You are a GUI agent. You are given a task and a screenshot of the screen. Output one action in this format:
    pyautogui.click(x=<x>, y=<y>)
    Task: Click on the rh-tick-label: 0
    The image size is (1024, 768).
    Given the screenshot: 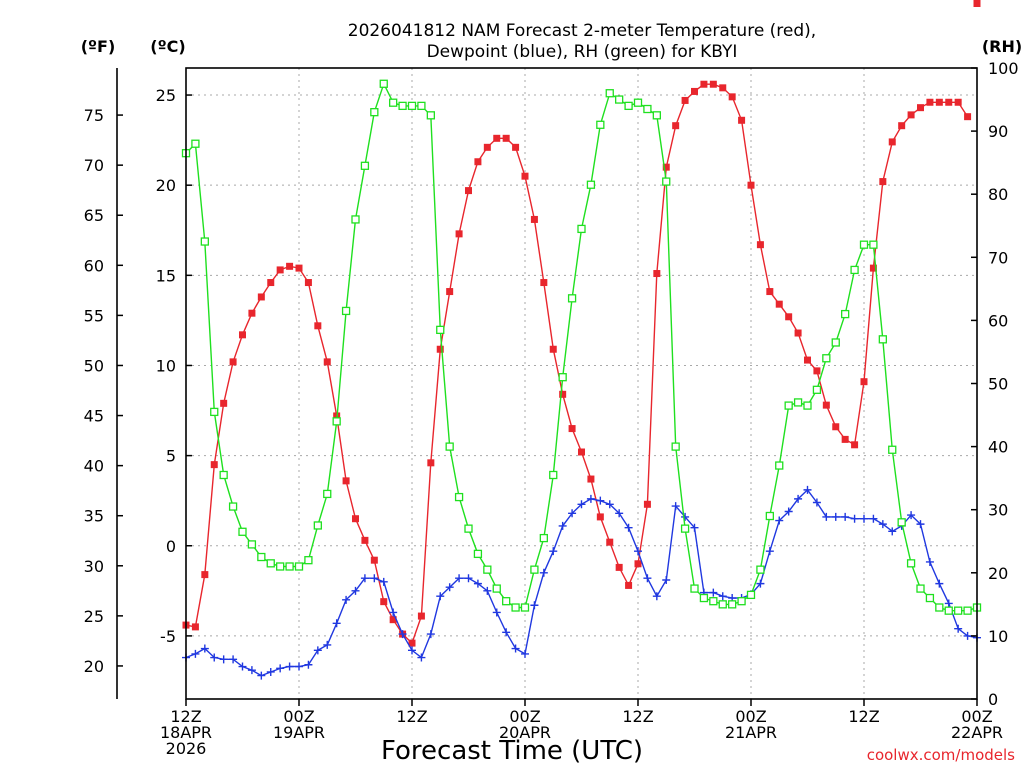 What is the action you would take?
    pyautogui.click(x=993, y=699)
    